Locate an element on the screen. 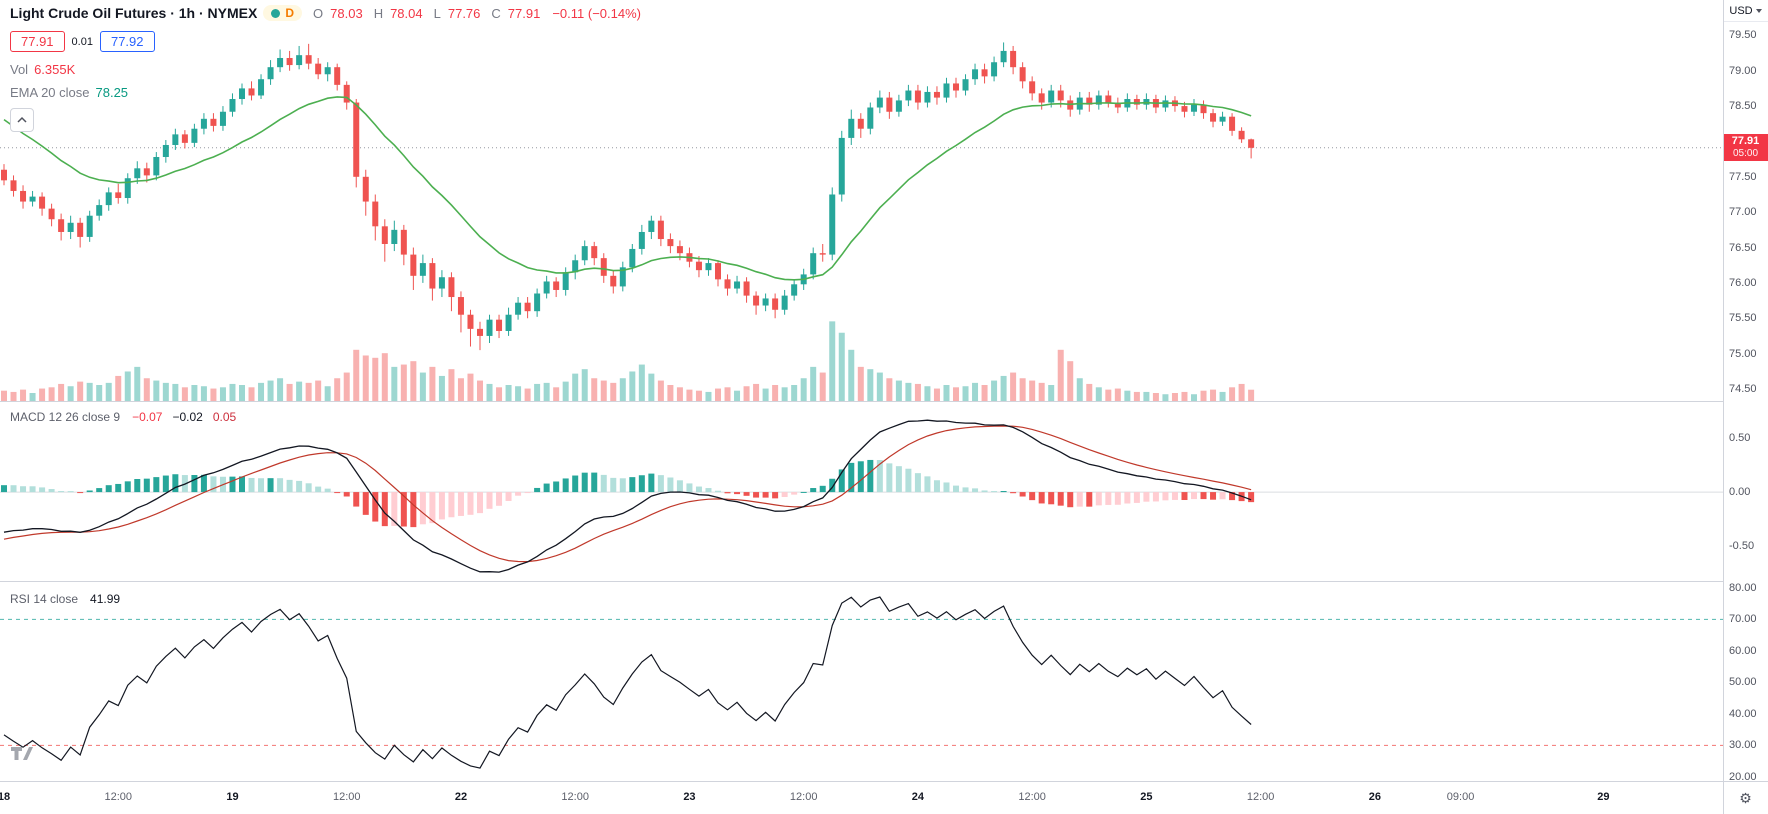 This screenshot has height=814, width=1768. time-tick-label: 25 is located at coordinates (1146, 797).